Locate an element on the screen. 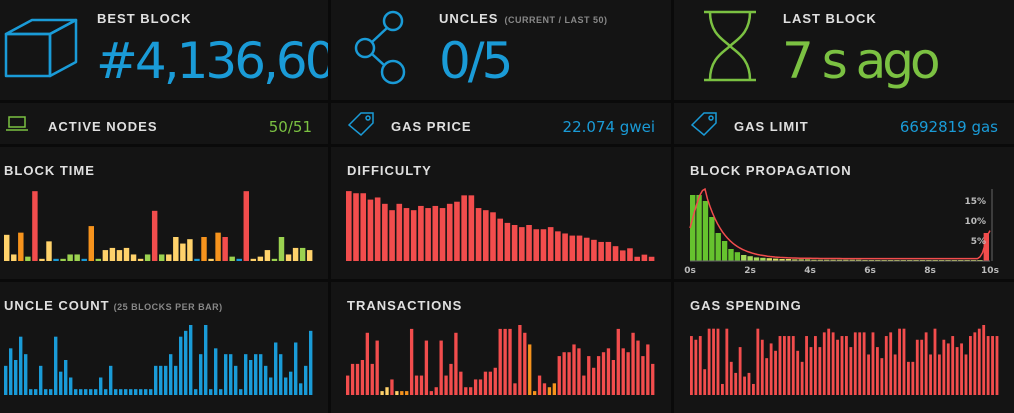 The image size is (1014, 413). last-block-panel: LAST BLOCK 7 s ago is located at coordinates (844, 50).